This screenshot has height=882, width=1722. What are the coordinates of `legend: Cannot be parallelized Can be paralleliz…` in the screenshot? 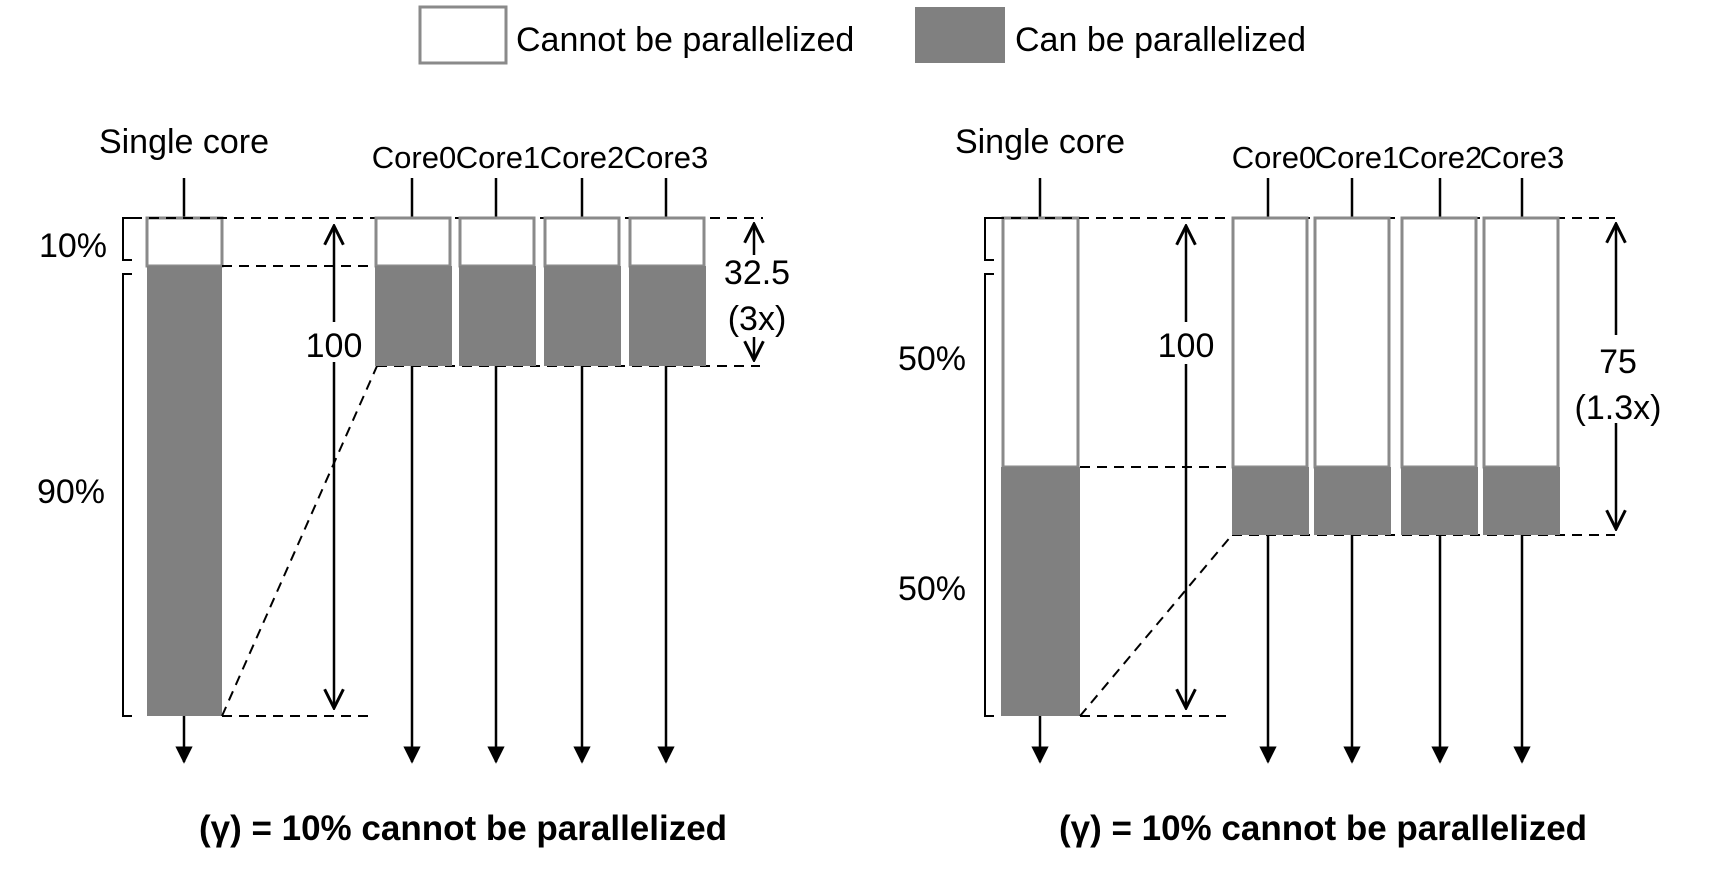 It's located at (862, 35).